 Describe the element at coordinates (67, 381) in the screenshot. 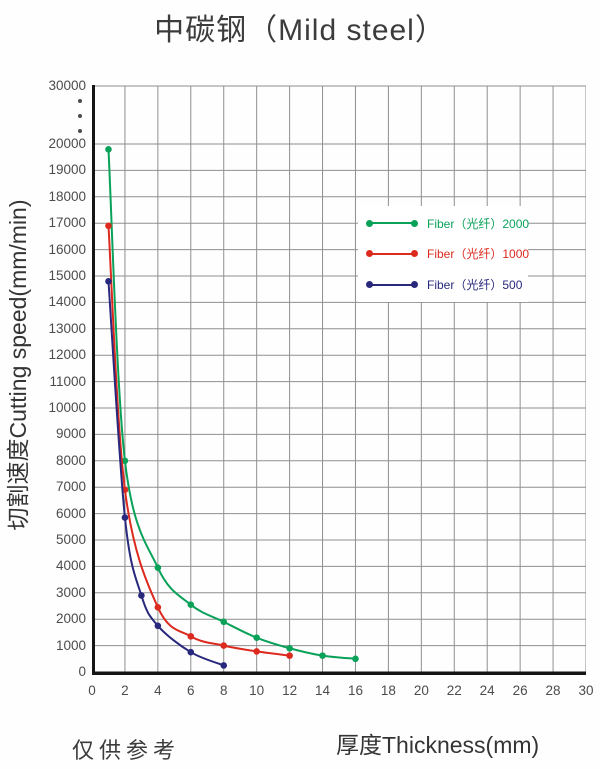

I see `y-tick-label: 11000` at that location.